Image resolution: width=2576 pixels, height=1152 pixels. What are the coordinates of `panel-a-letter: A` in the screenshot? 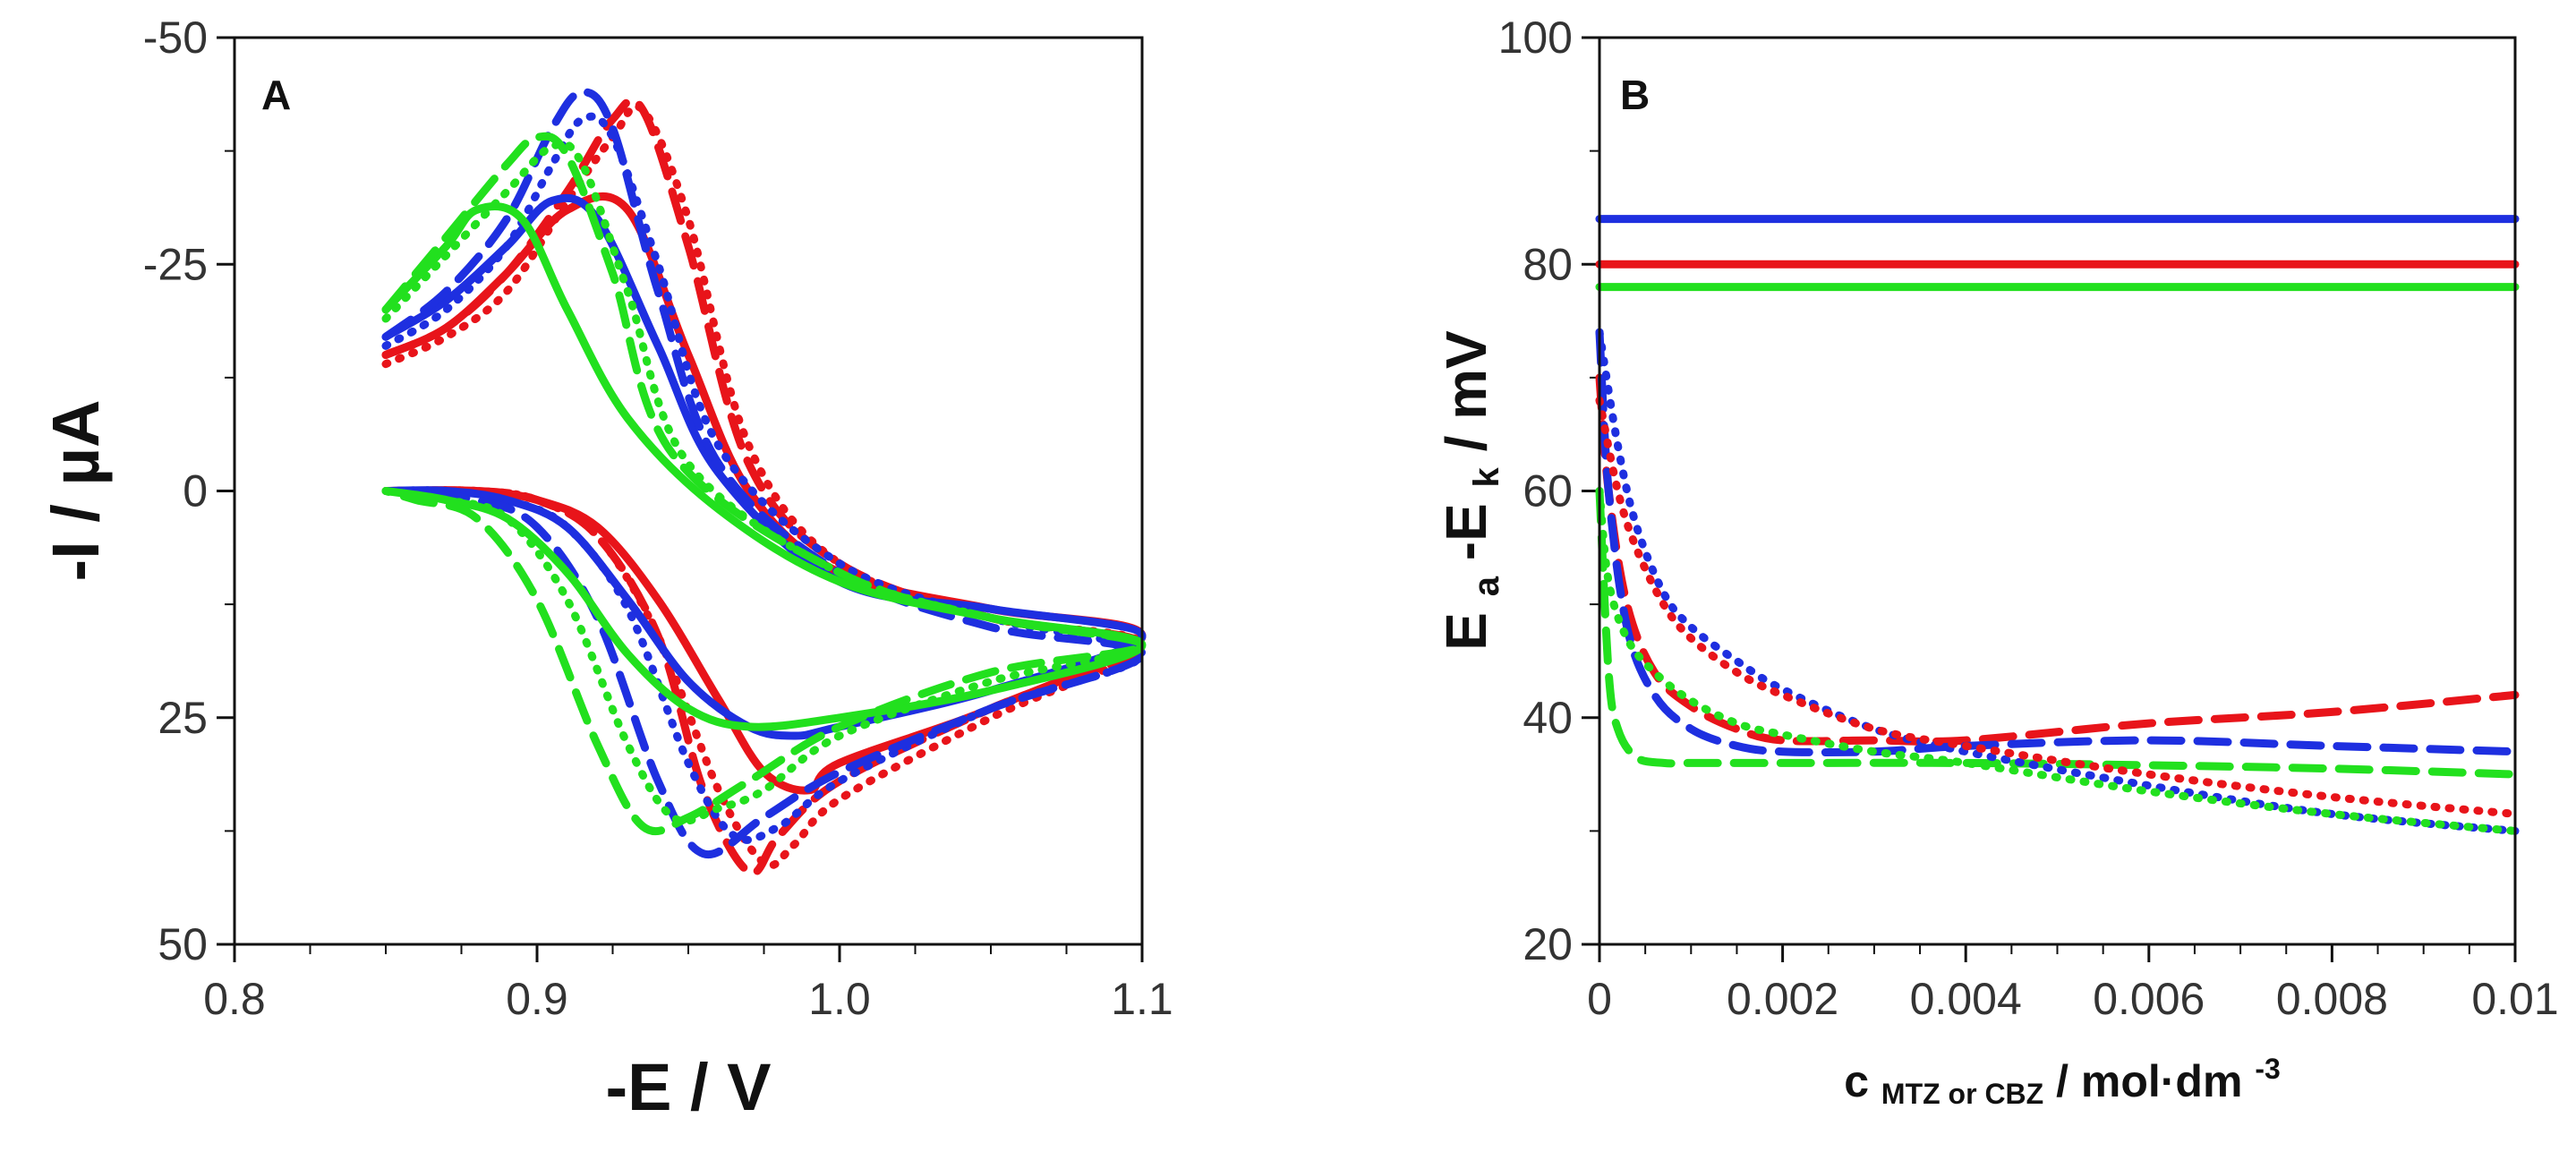 It's located at (276, 95).